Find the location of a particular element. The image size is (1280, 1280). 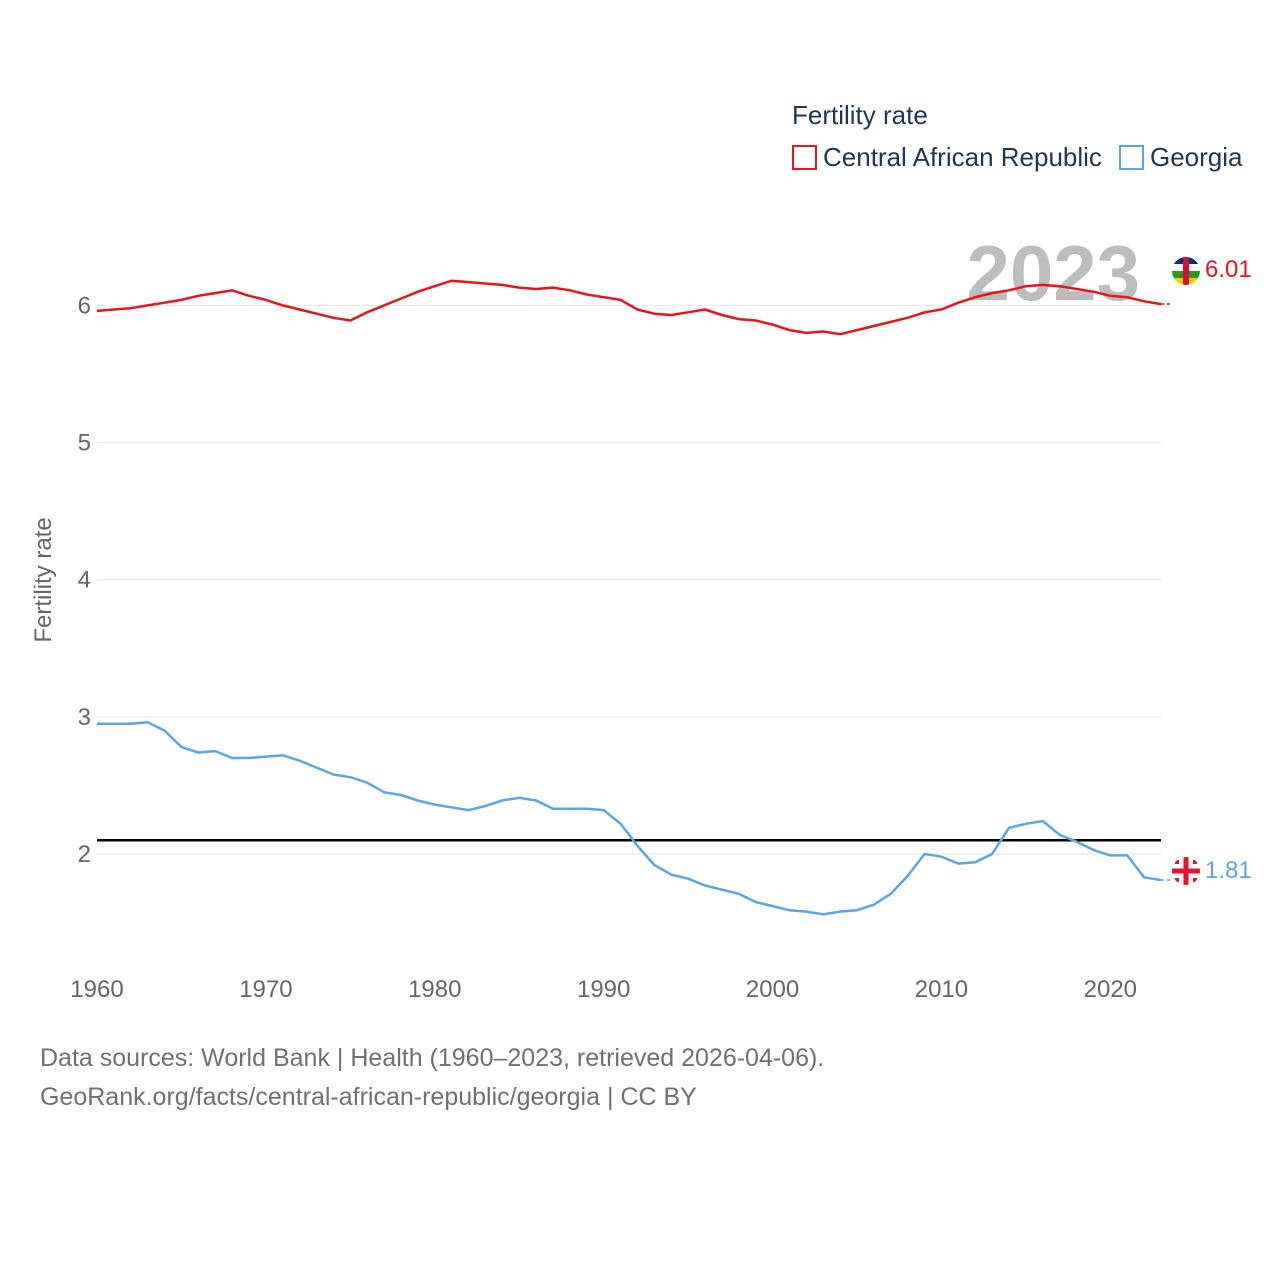

legend-label: Georgia is located at coordinates (1196, 157).